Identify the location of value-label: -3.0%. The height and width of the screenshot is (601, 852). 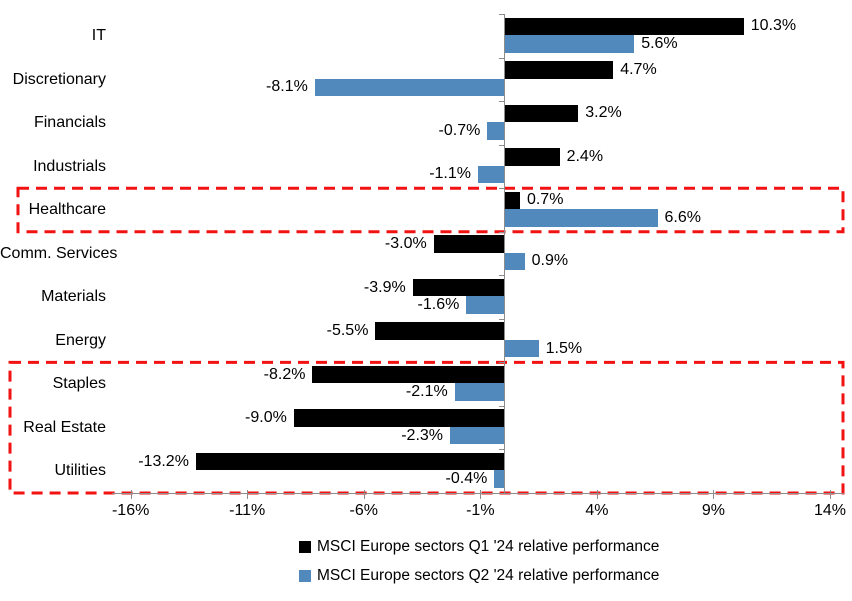
(405, 243).